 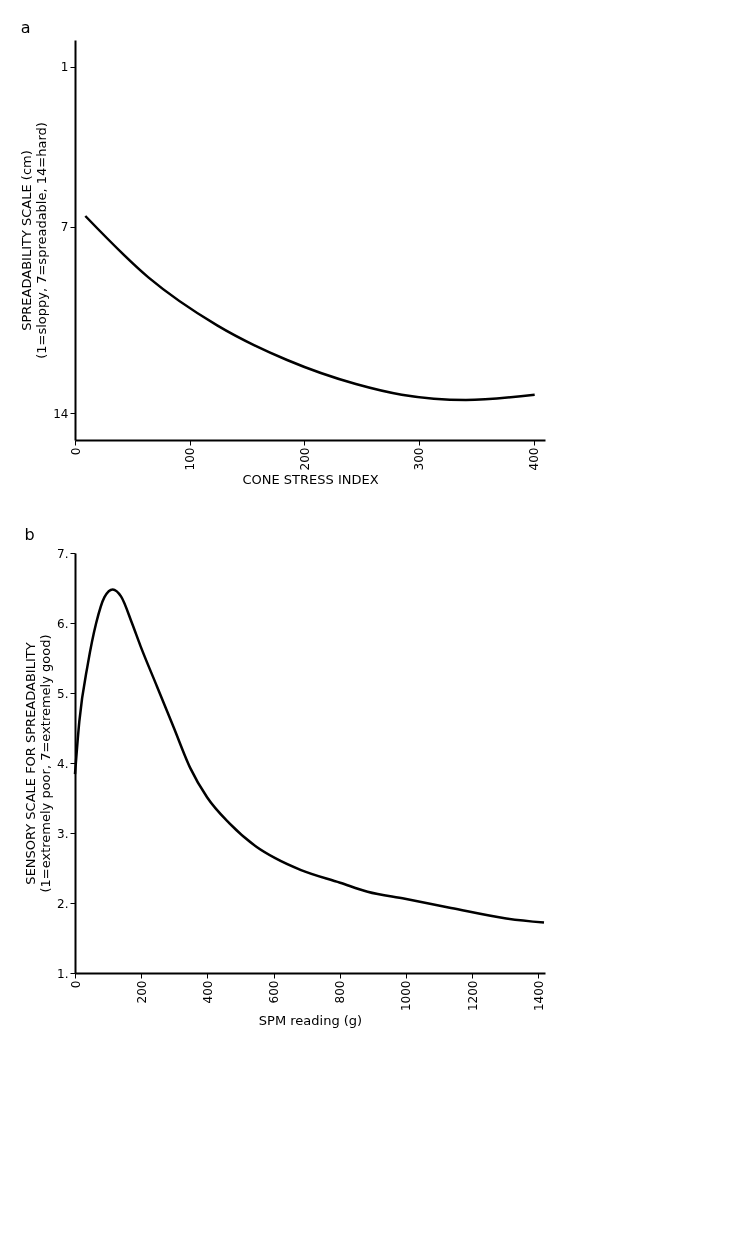 I want to click on x-tick-label: 300, so click(x=419, y=459).